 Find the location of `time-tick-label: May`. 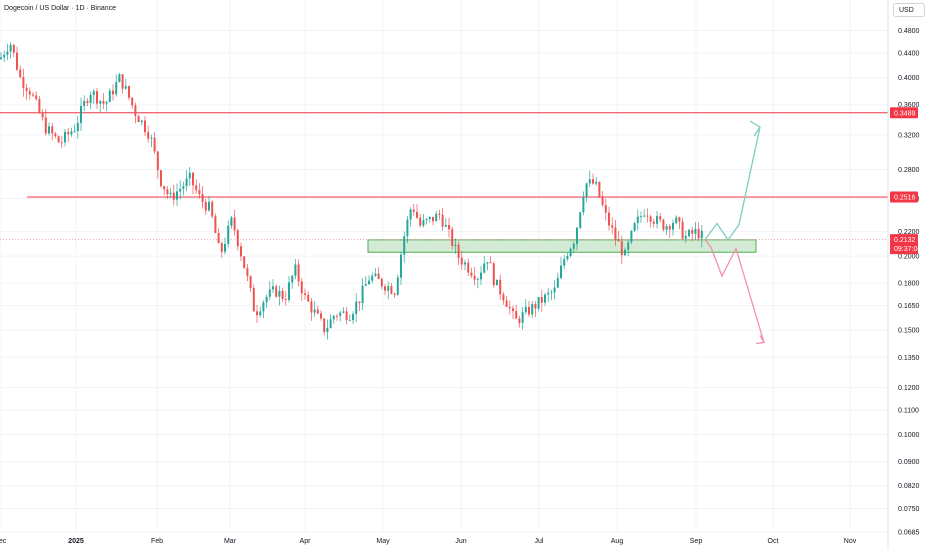

time-tick-label: May is located at coordinates (383, 541).